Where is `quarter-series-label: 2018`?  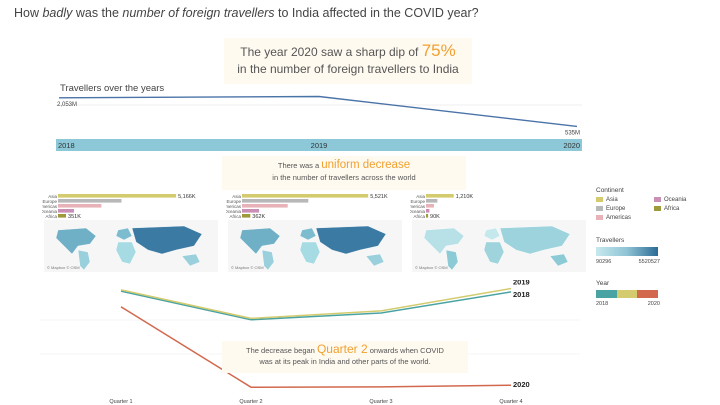 quarter-series-label: 2018 is located at coordinates (521, 294).